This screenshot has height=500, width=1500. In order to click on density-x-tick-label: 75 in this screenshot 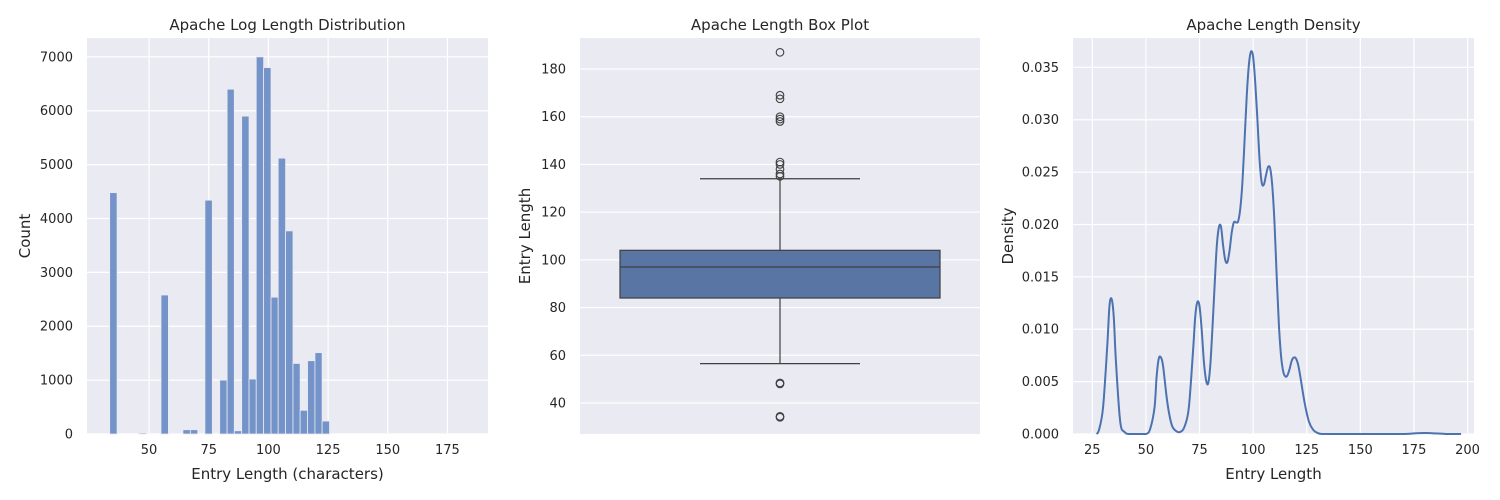, I will do `click(1199, 450)`.